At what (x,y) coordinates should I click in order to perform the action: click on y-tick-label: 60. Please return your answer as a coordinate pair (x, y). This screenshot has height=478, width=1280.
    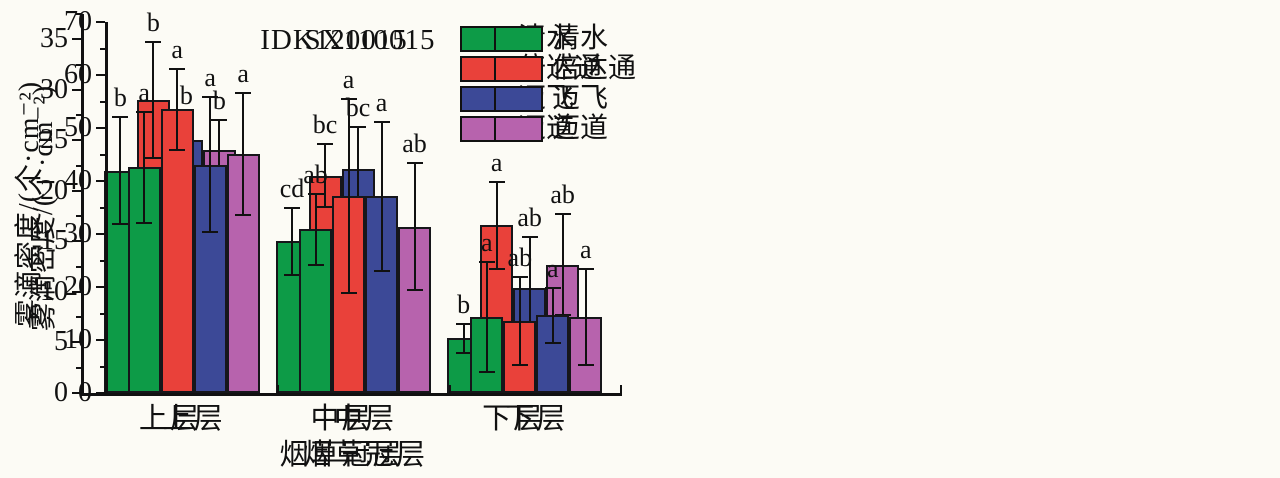
    Looking at the image, I should click on (78, 74).